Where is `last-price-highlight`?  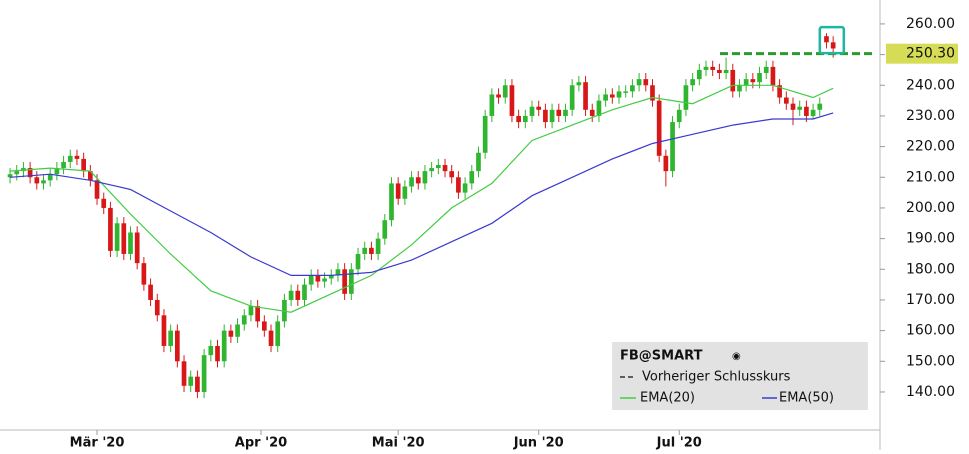 last-price-highlight is located at coordinates (832, 40).